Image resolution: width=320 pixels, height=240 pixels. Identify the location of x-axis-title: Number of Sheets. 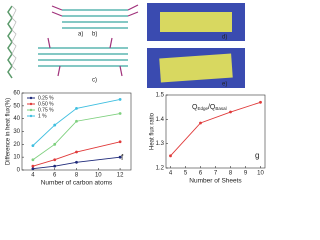
(215, 181).